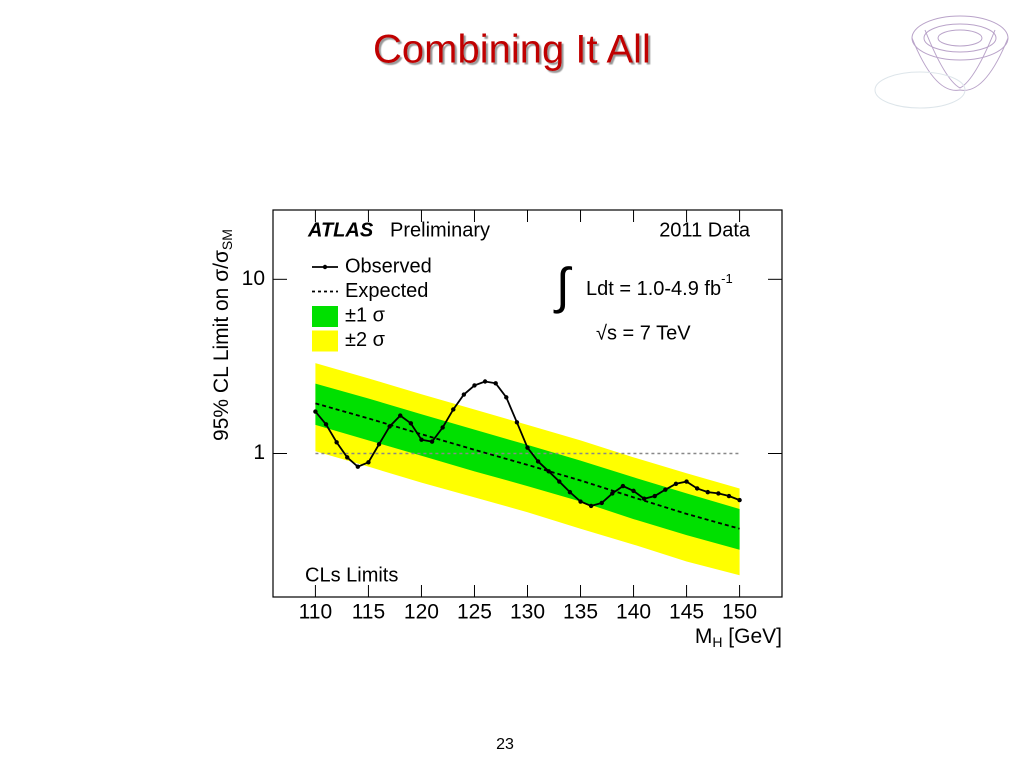 The width and height of the screenshot is (1024, 773). I want to click on legend-label: ±2 σ, so click(365, 340).